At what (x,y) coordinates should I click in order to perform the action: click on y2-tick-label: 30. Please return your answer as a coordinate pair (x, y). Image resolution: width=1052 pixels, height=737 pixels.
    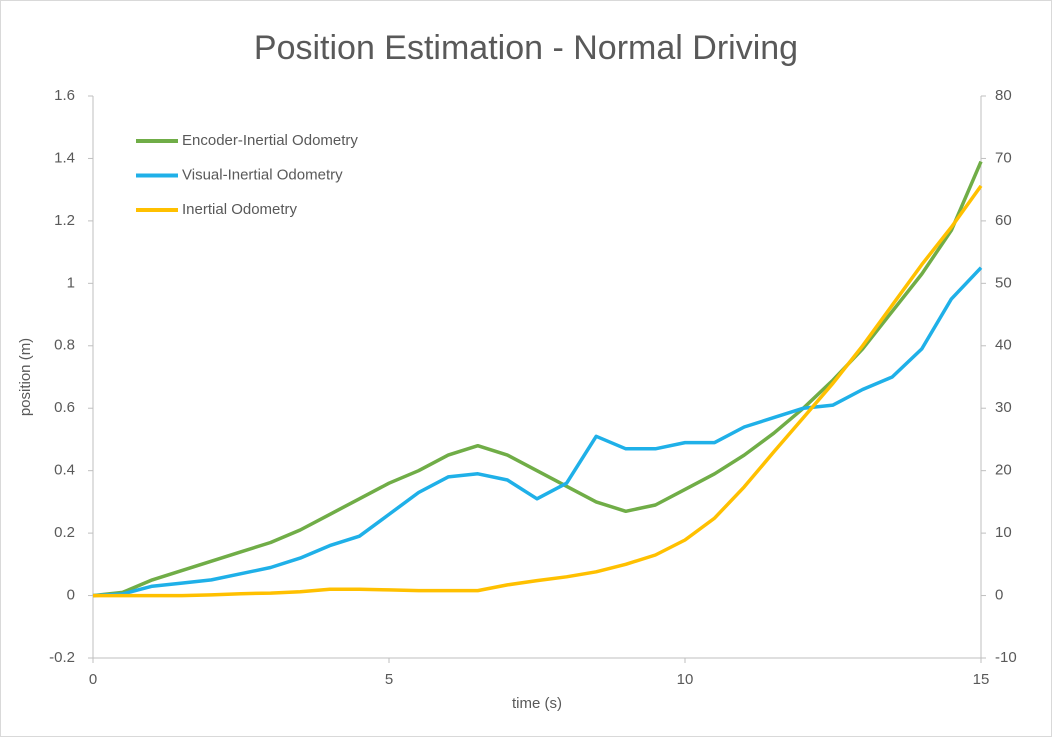
    Looking at the image, I should click on (1003, 407).